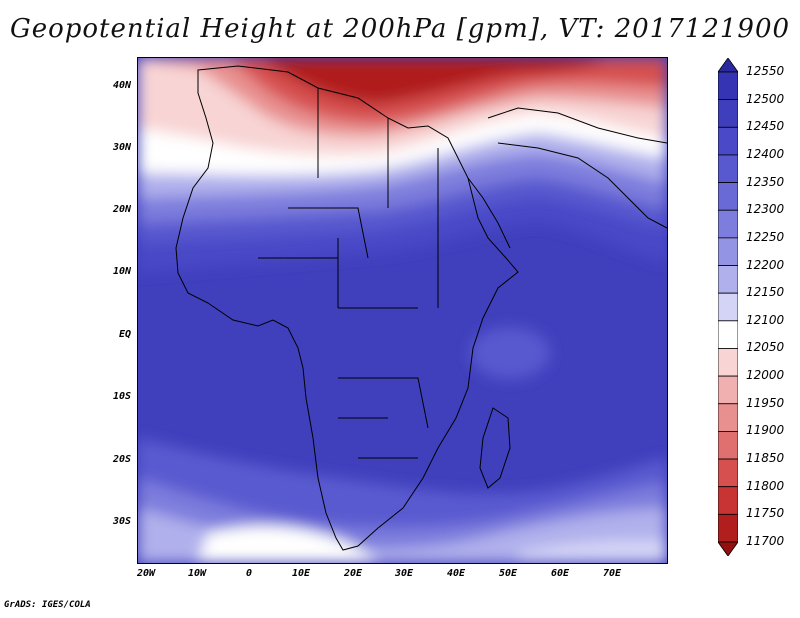 The height and width of the screenshot is (618, 800). What do you see at coordinates (146, 573) in the screenshot?
I see `lon-label-20w: 20W` at bounding box center [146, 573].